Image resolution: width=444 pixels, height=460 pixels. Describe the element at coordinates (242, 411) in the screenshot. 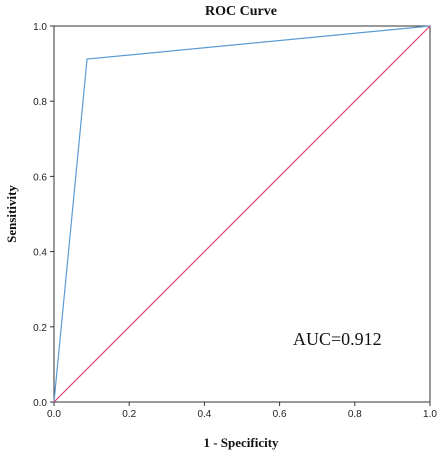

I see `x-axis: 0.0 0.2 0.4 0.6 0.8 1.0` at that location.